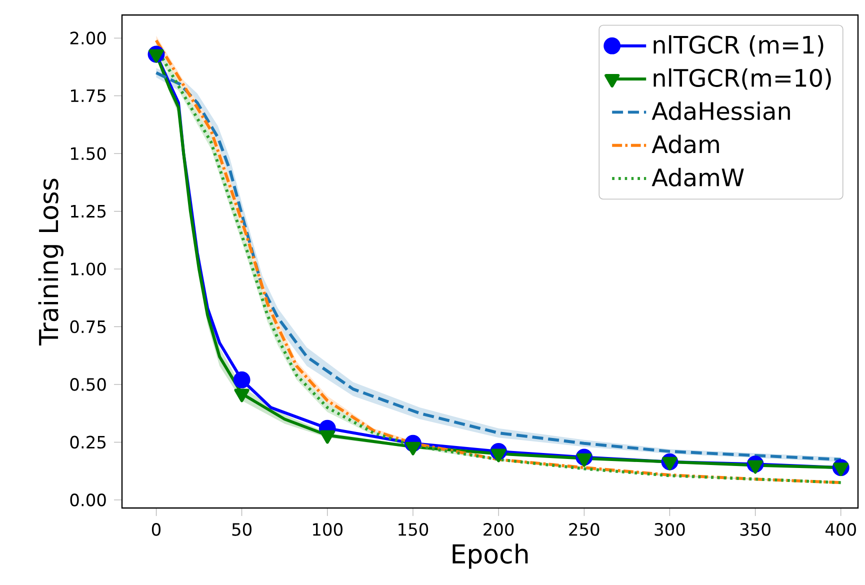  I want to click on x-axis-title: Epoch, so click(490, 556).